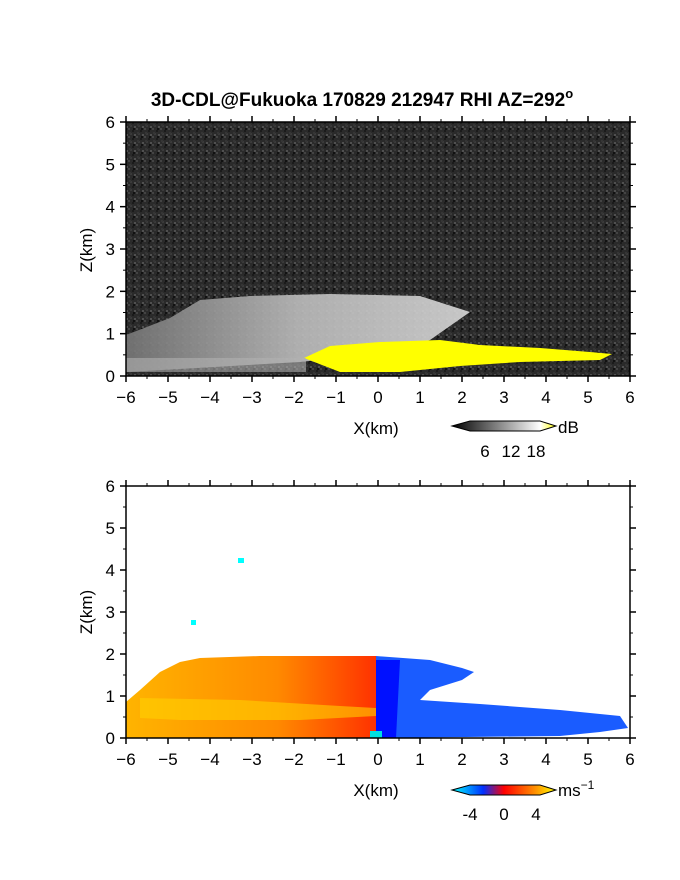  Describe the element at coordinates (258, 709) in the screenshot. I see `positive-velocity-highlight` at that location.